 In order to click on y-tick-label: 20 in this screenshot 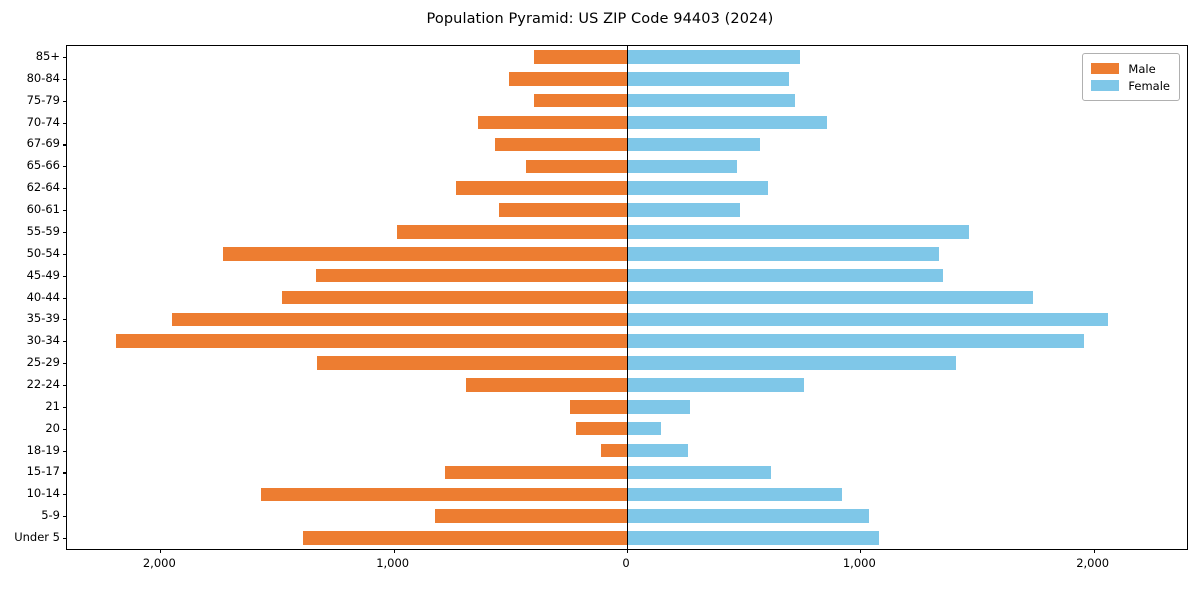, I will do `click(52, 427)`.